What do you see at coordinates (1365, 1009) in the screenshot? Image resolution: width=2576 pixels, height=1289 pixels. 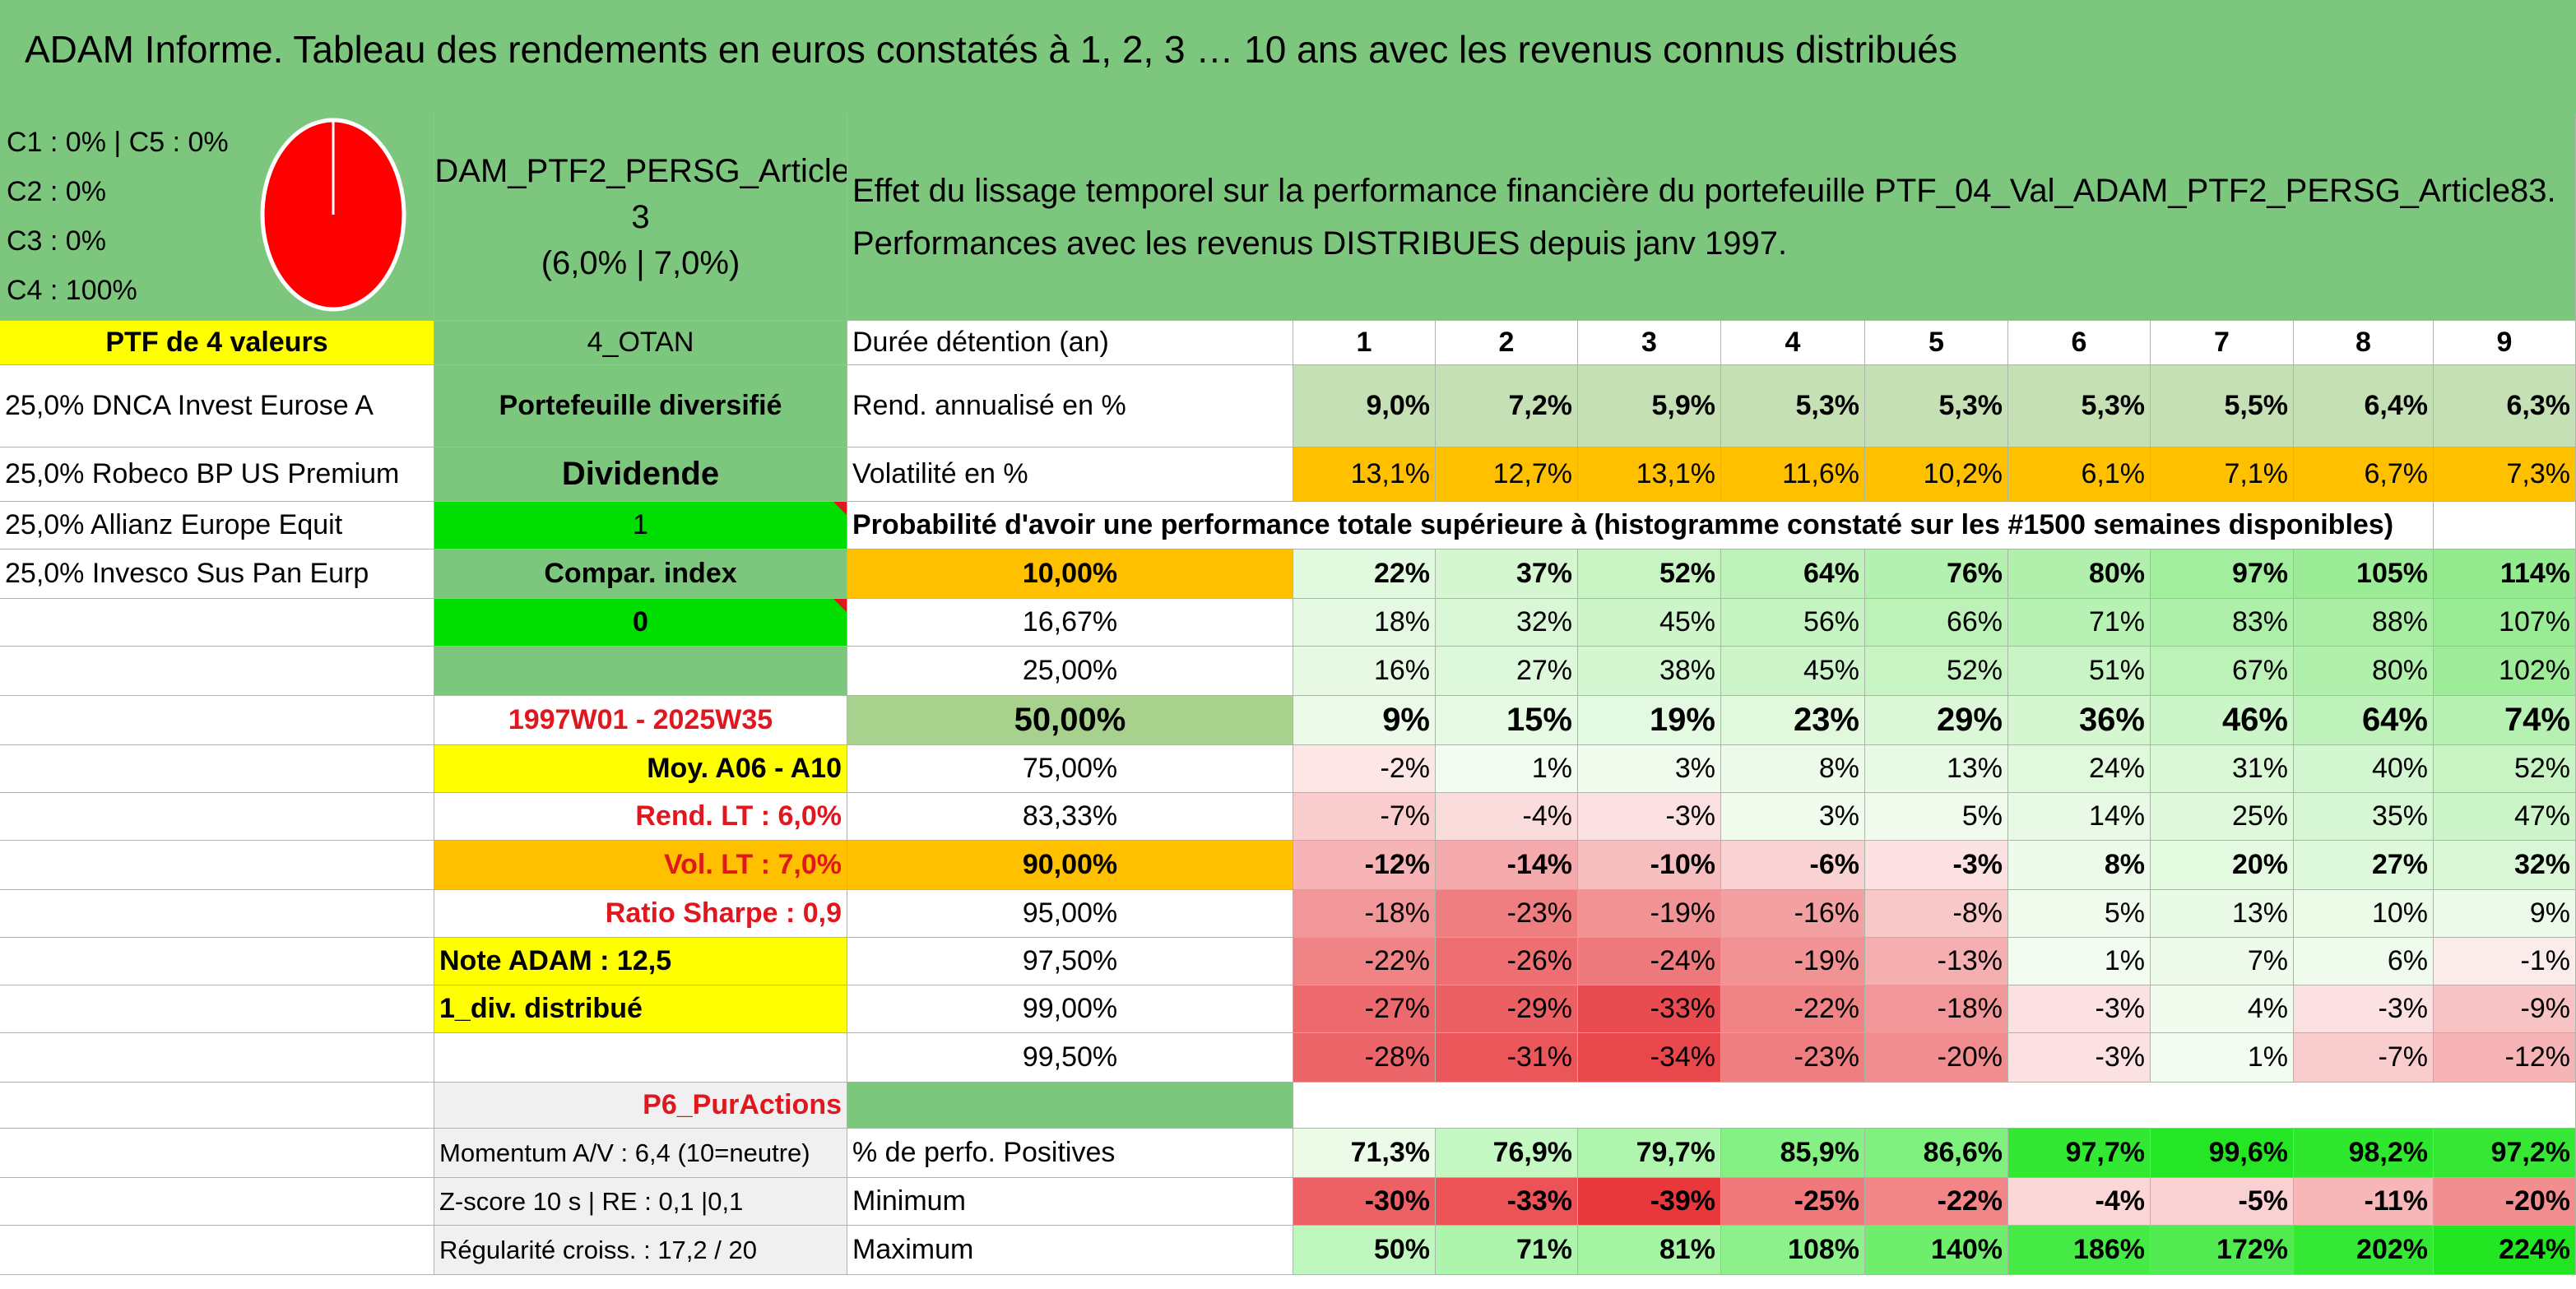 I see `probability-value: -27%` at bounding box center [1365, 1009].